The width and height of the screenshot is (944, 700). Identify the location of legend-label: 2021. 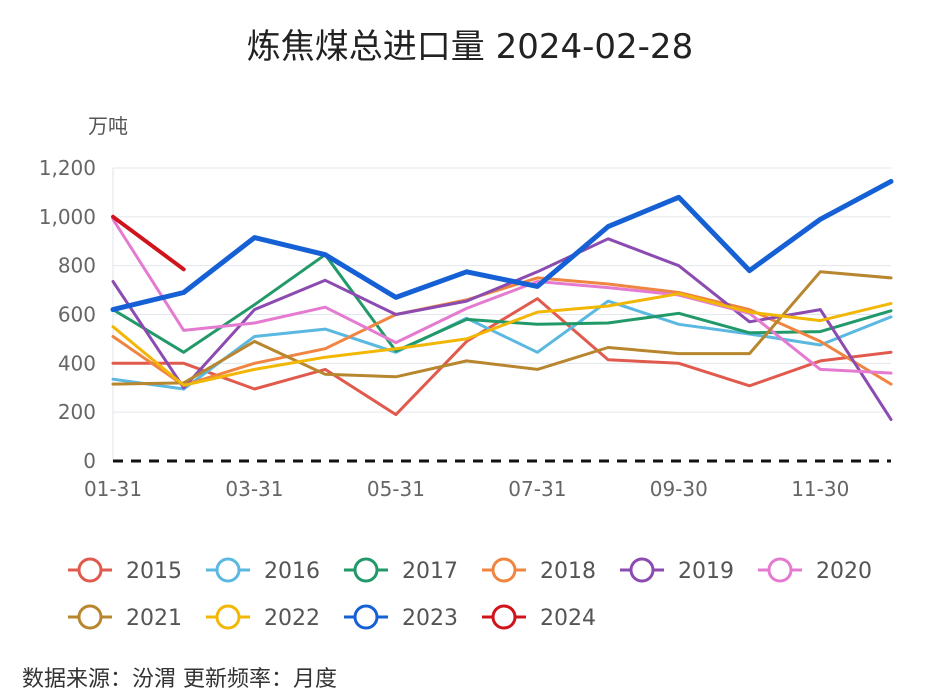
(154, 618).